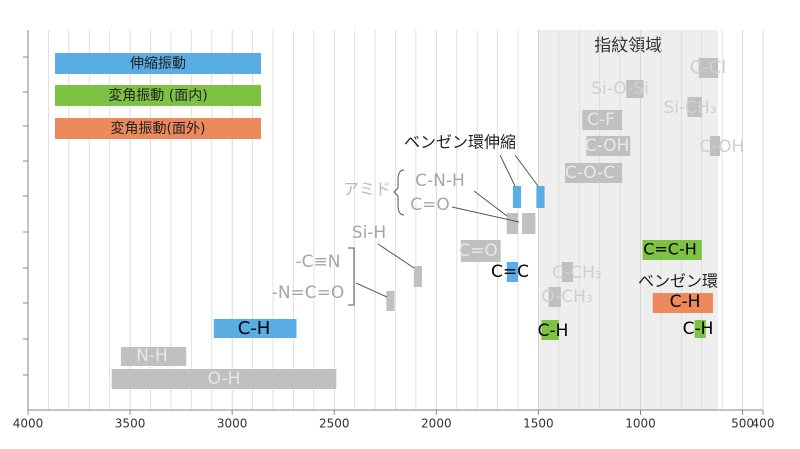 This screenshot has height=449, width=800. What do you see at coordinates (576, 273) in the screenshot?
I see `bar-label: C-CH₃` at bounding box center [576, 273].